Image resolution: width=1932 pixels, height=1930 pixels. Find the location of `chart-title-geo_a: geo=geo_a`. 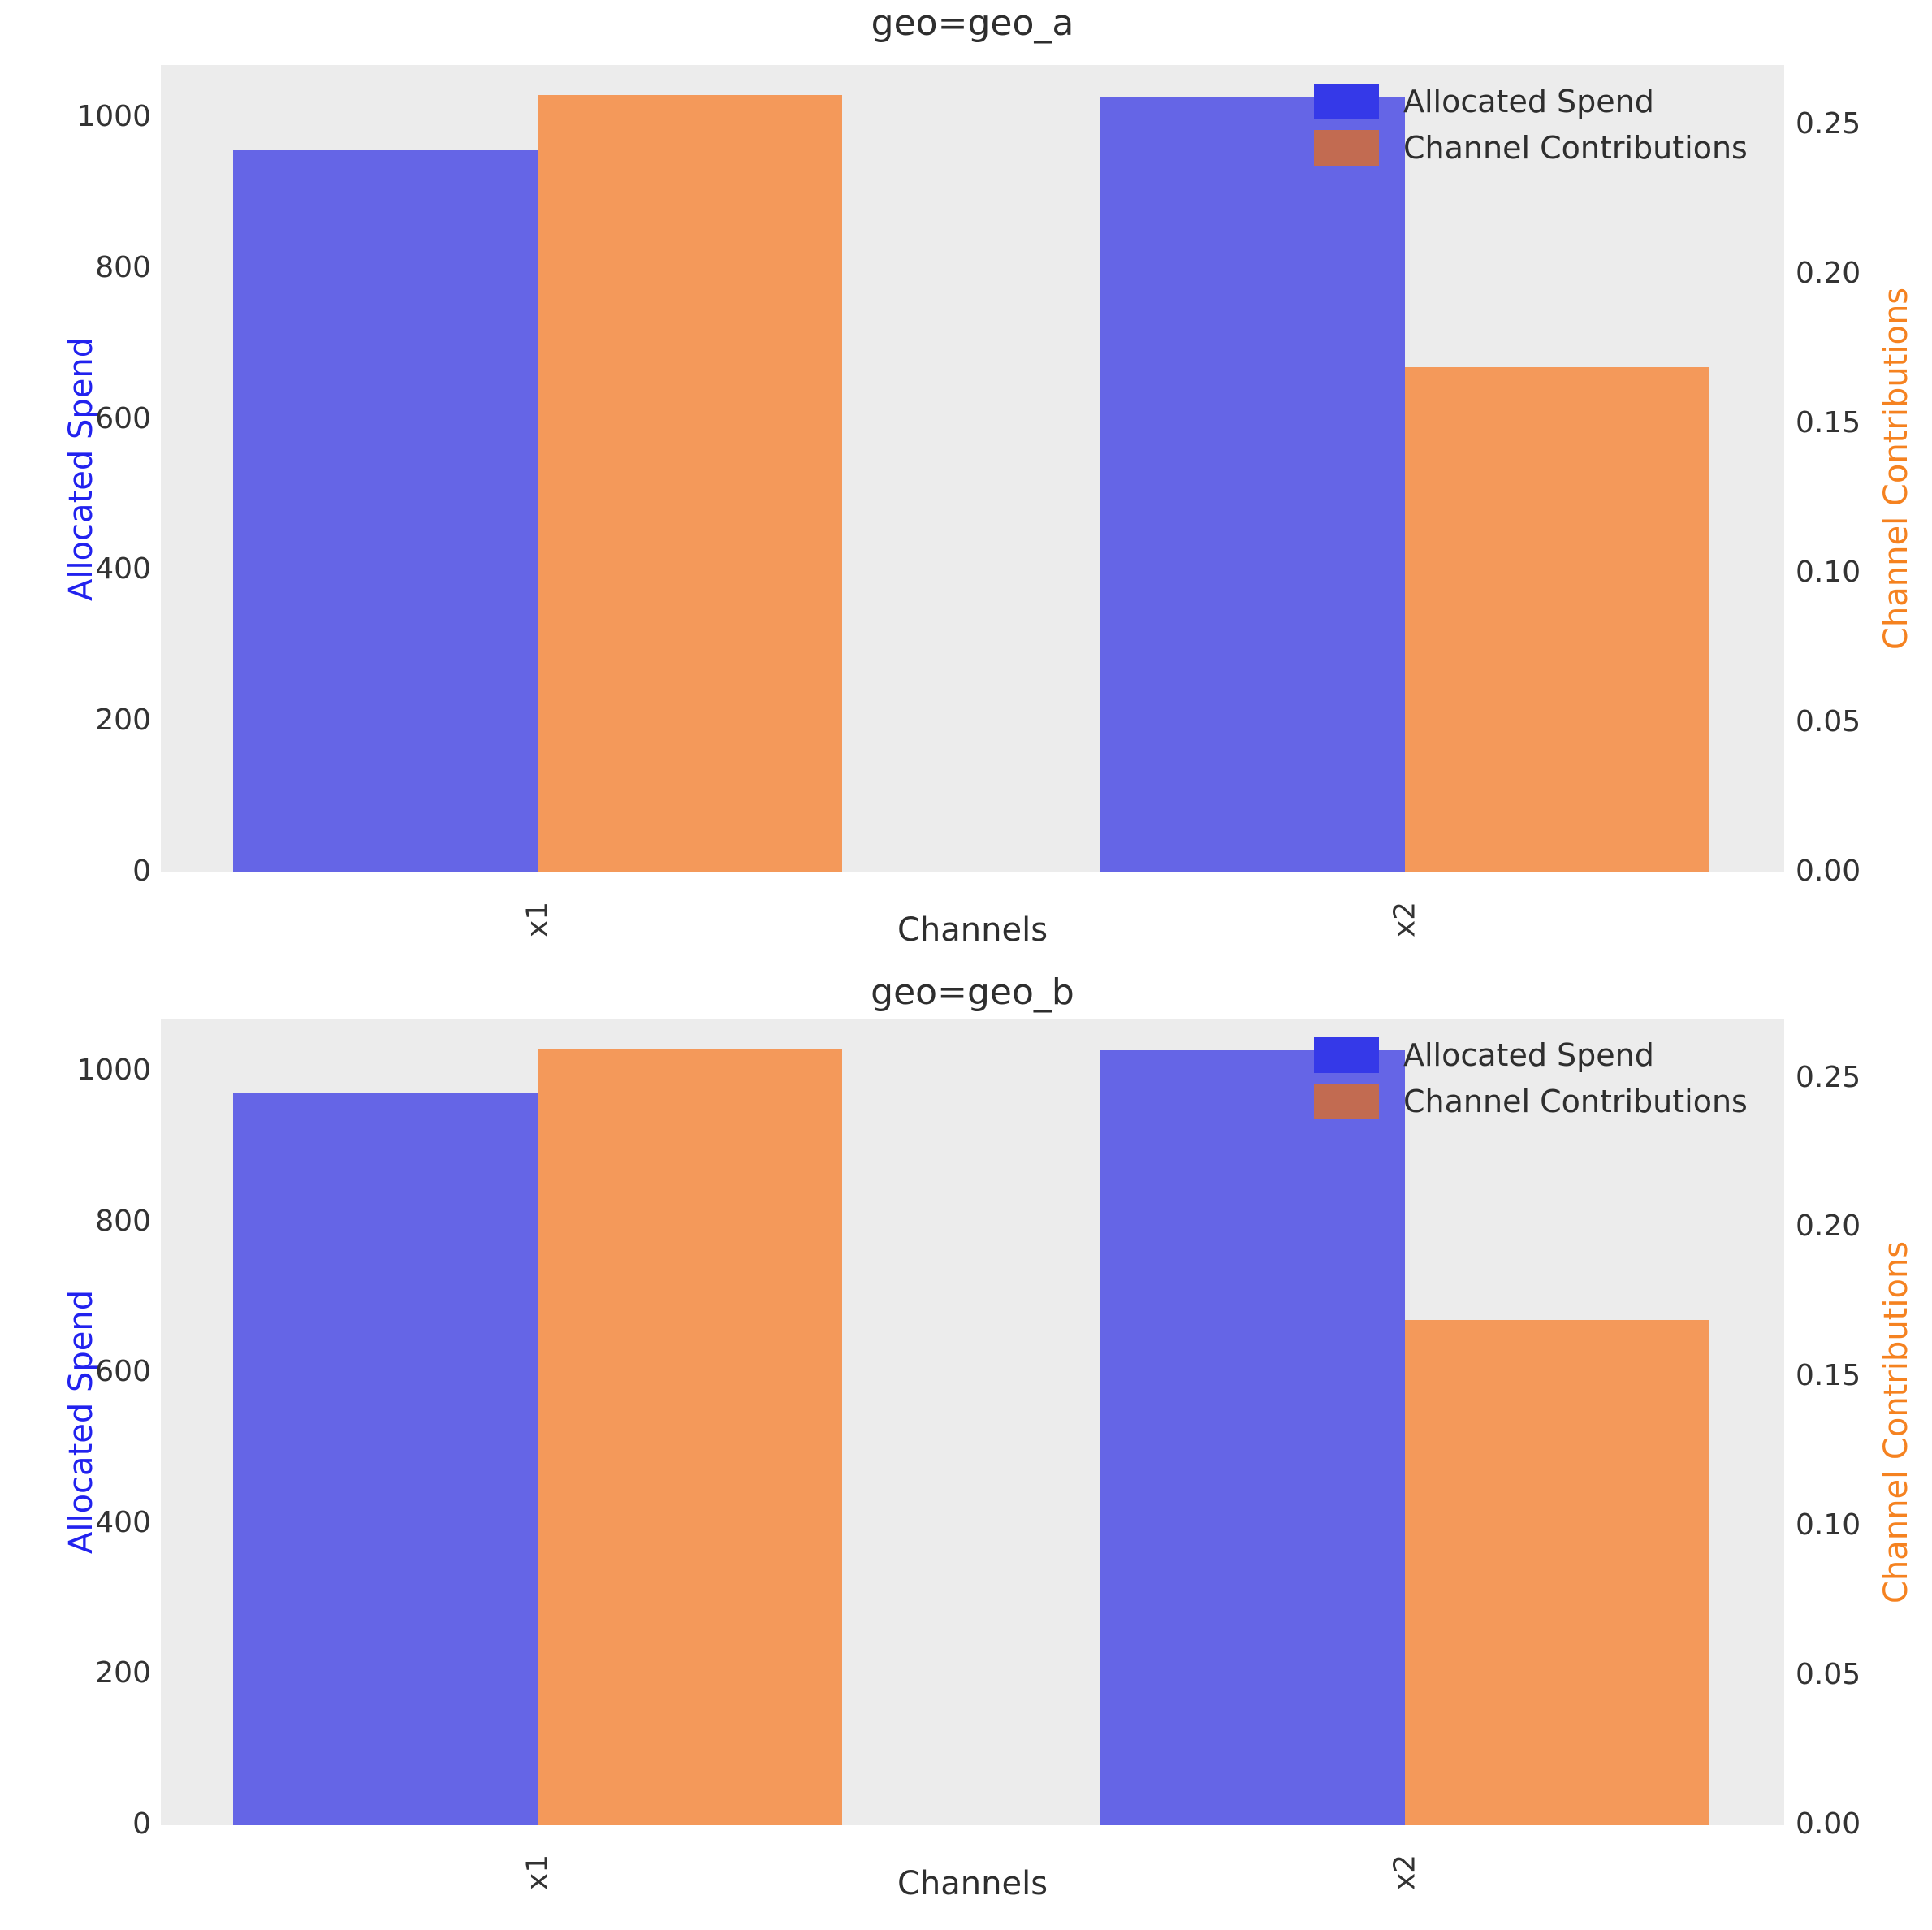

chart-title-geo_a: geo=geo_a is located at coordinates (972, 23).